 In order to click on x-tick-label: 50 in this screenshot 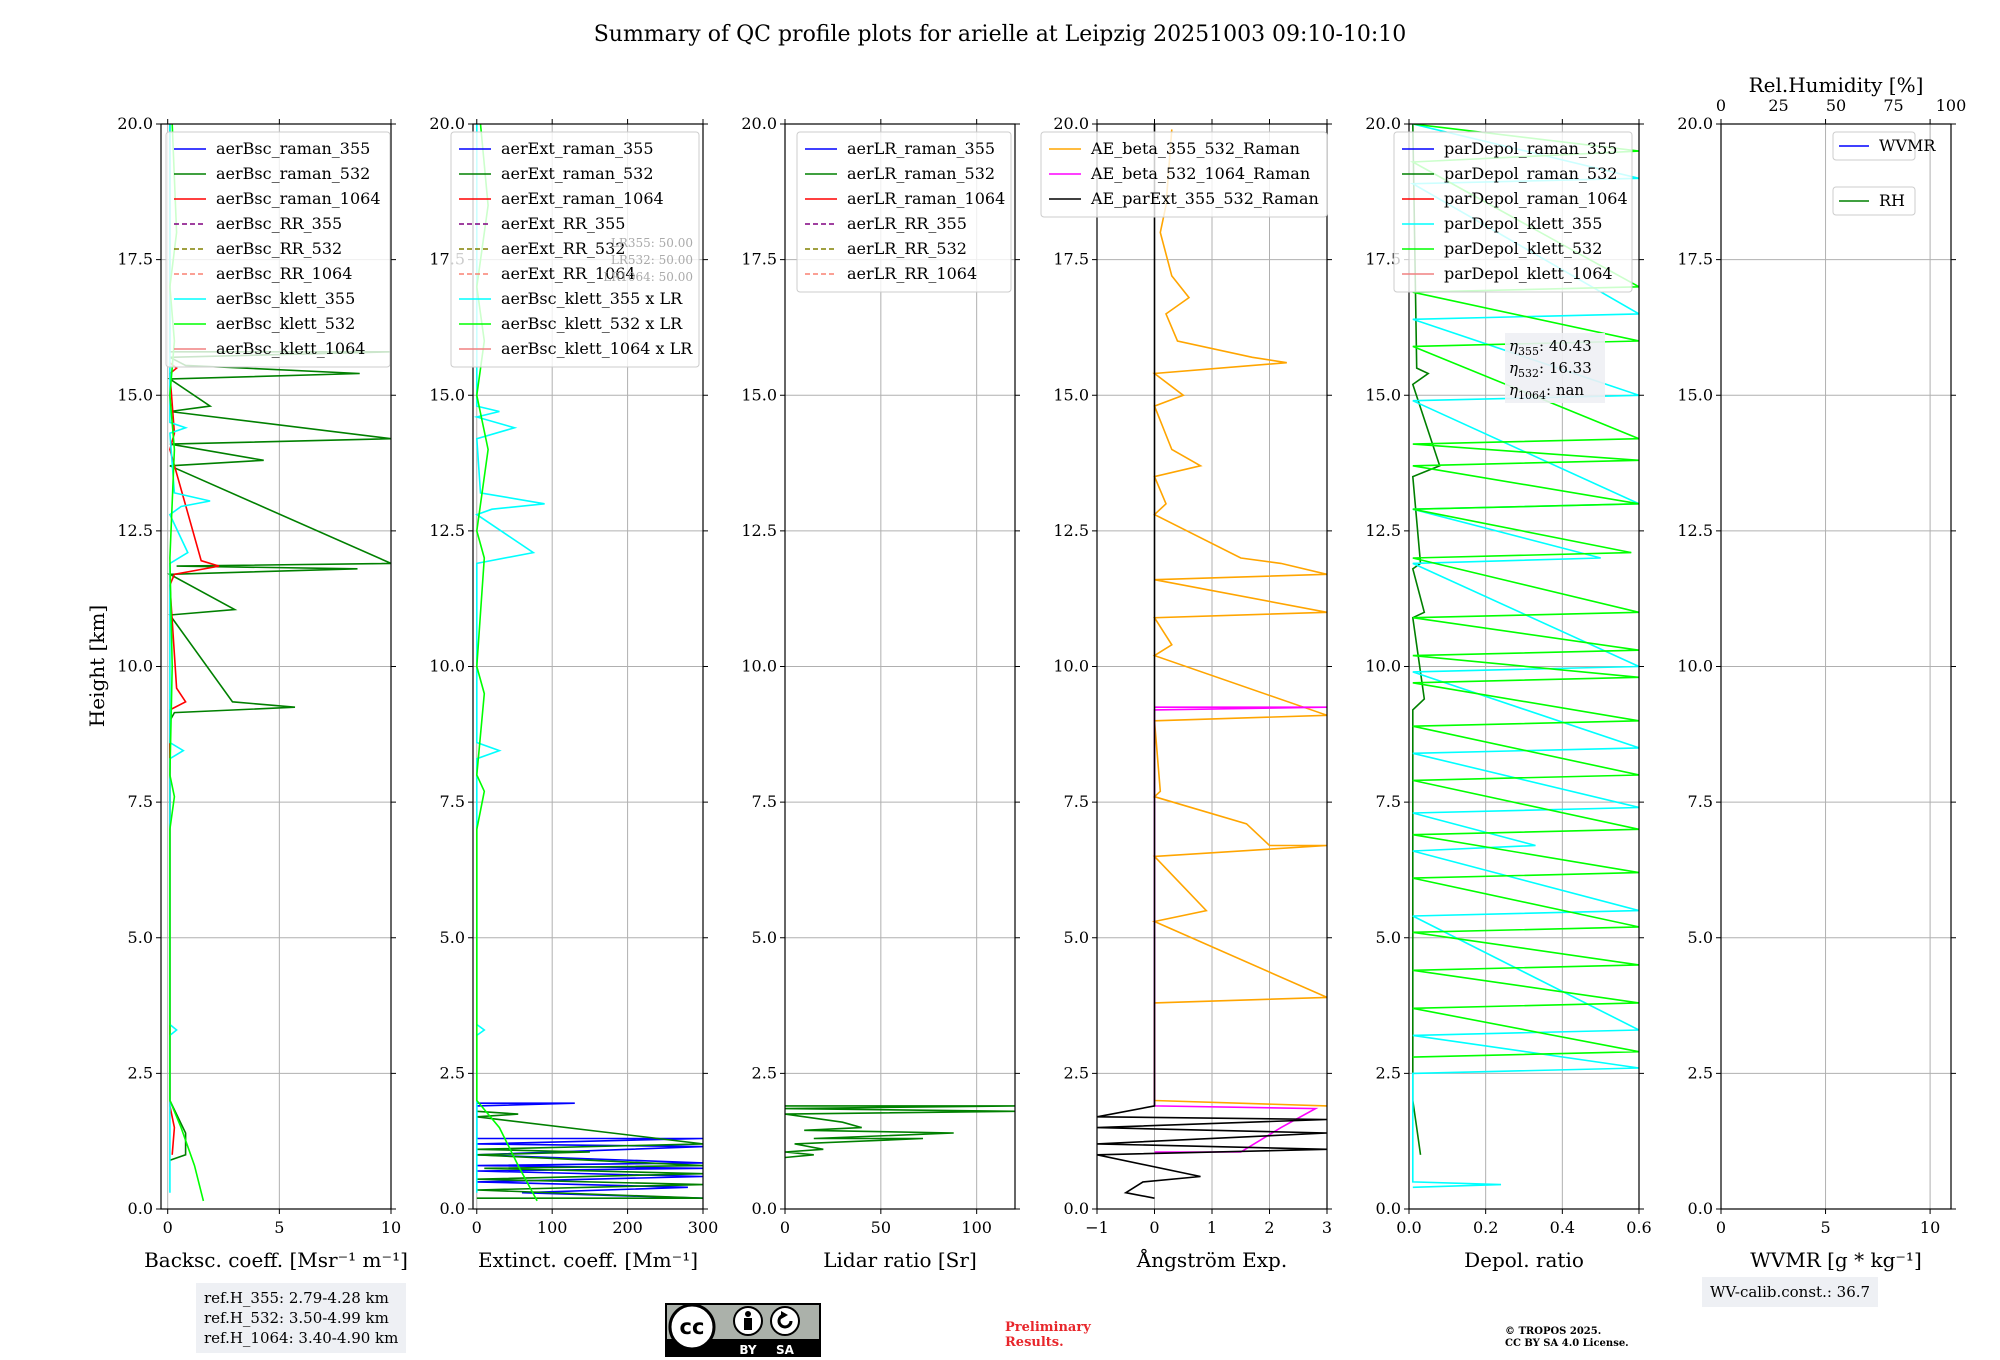, I will do `click(881, 1227)`.